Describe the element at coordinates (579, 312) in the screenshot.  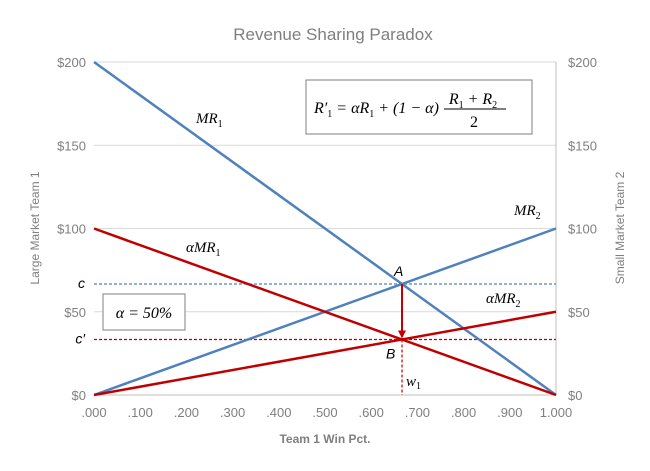
I see `y-tick-label-right: $50` at that location.